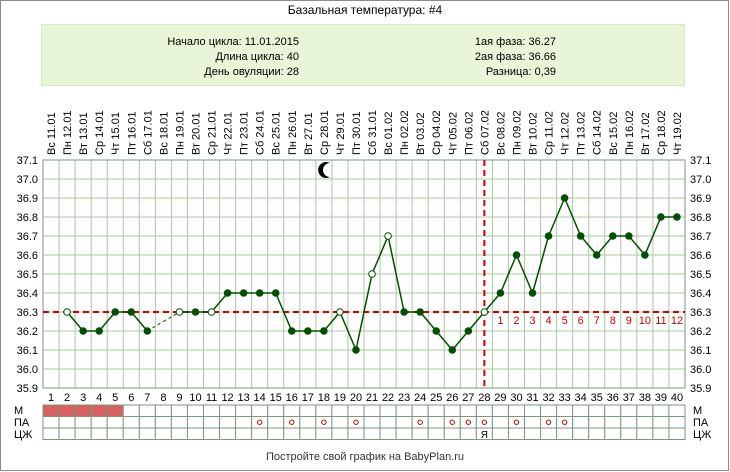 The height and width of the screenshot is (472, 730). What do you see at coordinates (100, 132) in the screenshot?
I see `date-label: Ср 14.01` at bounding box center [100, 132].